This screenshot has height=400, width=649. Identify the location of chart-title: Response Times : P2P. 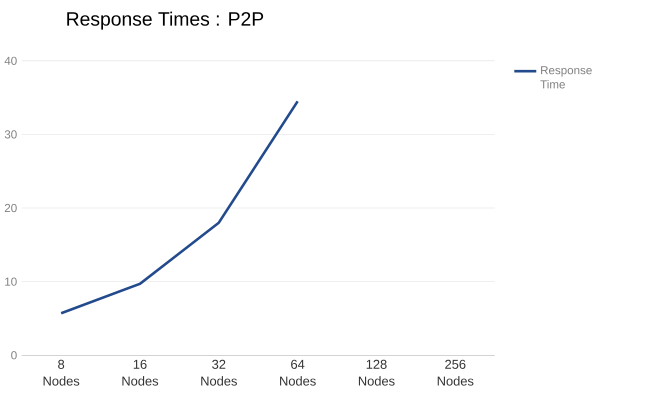
(165, 21).